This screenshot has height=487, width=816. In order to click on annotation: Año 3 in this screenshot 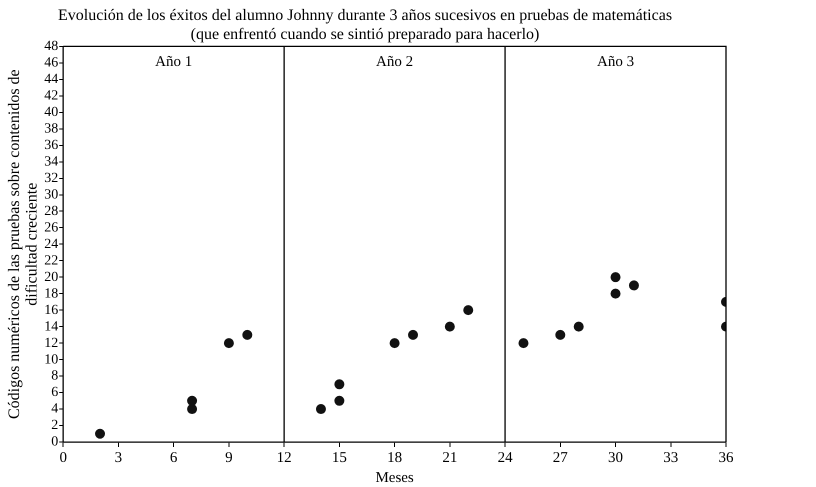, I will do `click(615, 62)`.